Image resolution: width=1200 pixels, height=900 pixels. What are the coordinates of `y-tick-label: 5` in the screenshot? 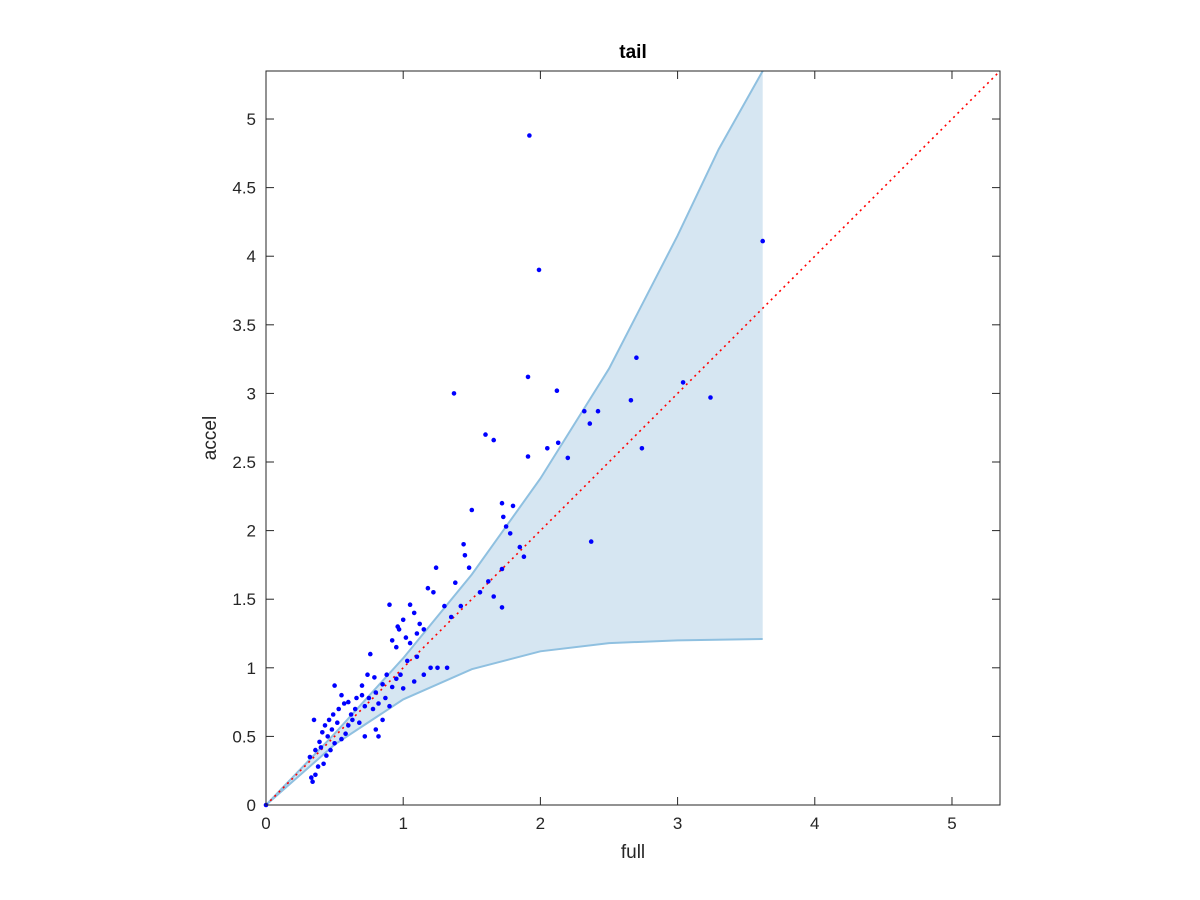 It's located at (251, 119).